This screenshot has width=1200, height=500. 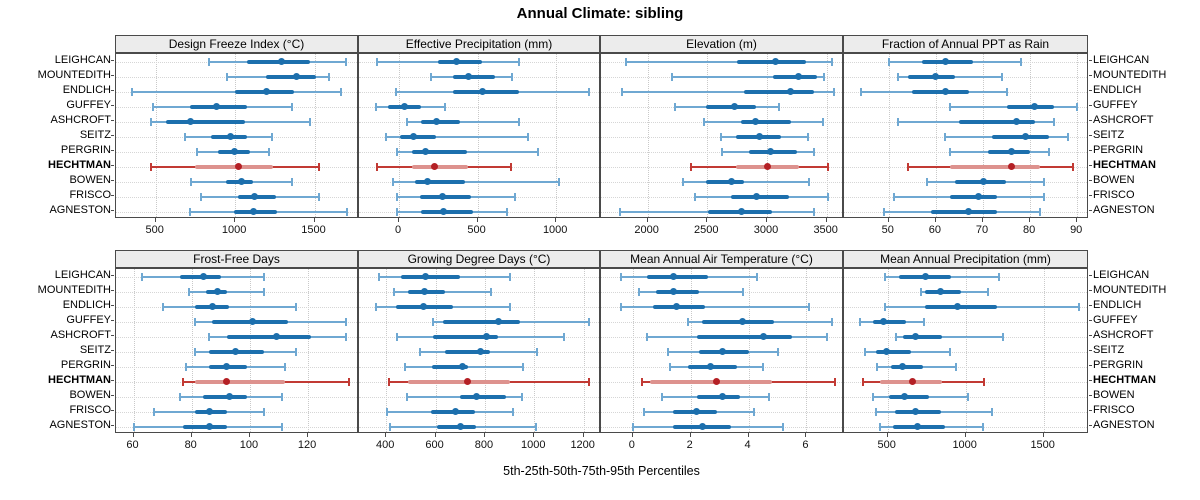 I want to click on station-label-left: MOUNTEDITH, so click(x=74, y=75).